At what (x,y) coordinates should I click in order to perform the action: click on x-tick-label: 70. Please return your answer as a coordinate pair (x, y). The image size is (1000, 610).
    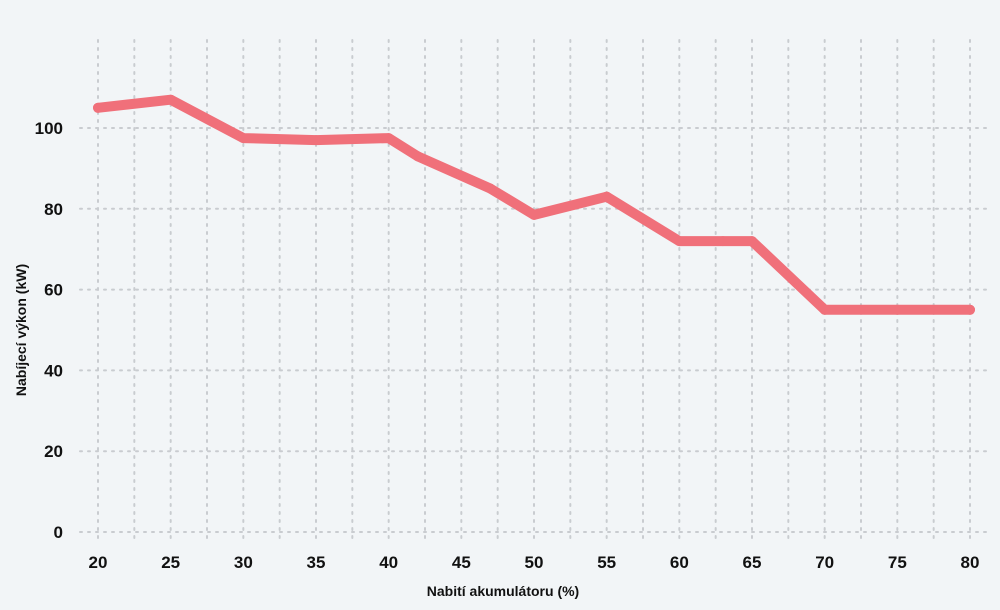
    Looking at the image, I should click on (824, 562).